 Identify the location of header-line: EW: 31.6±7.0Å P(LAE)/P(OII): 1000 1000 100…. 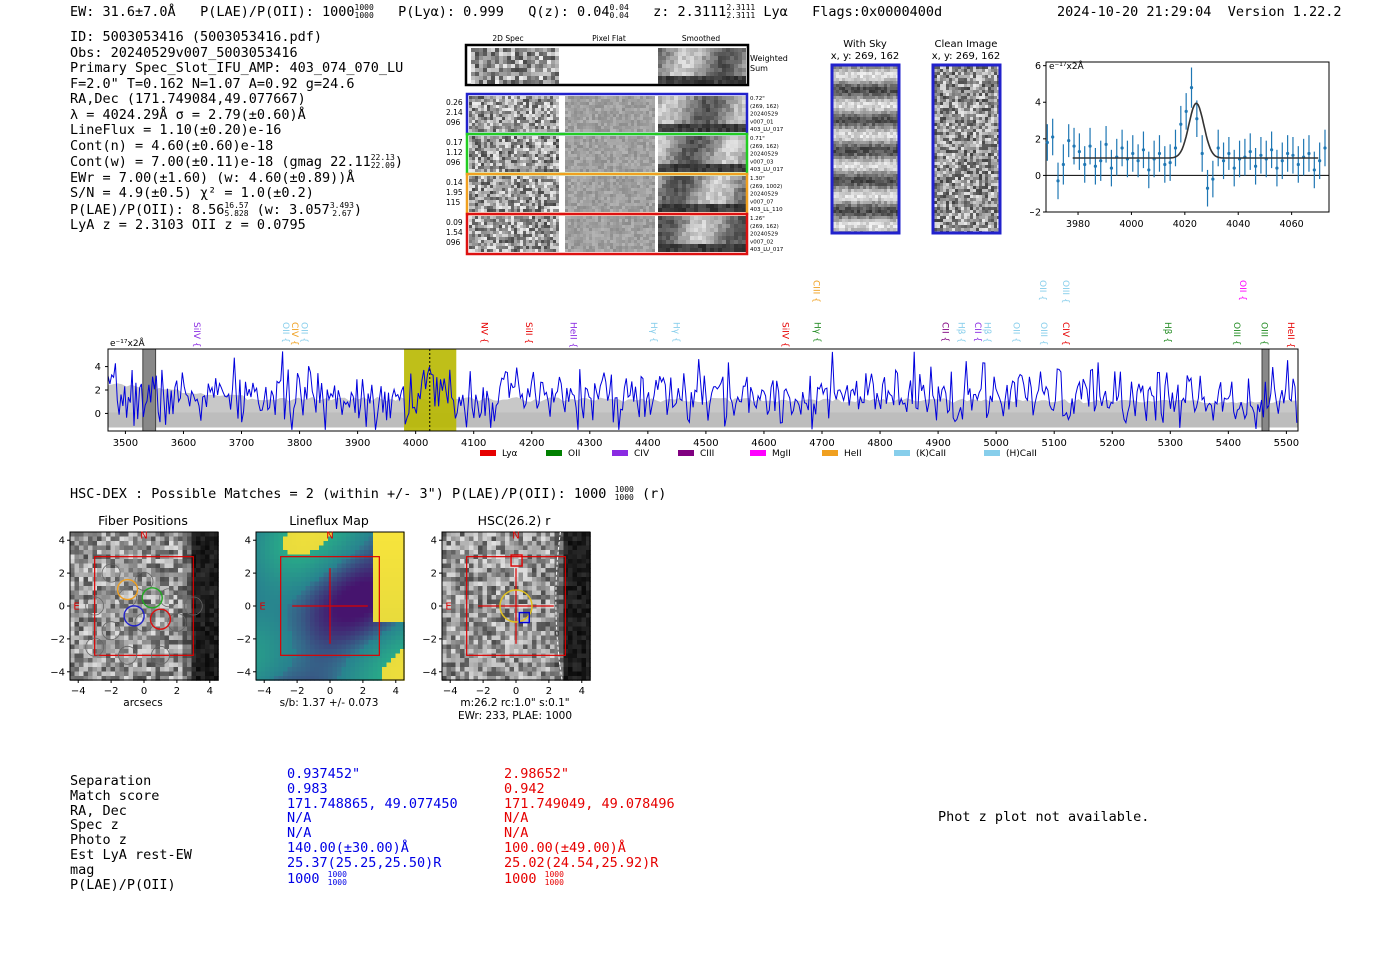
(506, 12).